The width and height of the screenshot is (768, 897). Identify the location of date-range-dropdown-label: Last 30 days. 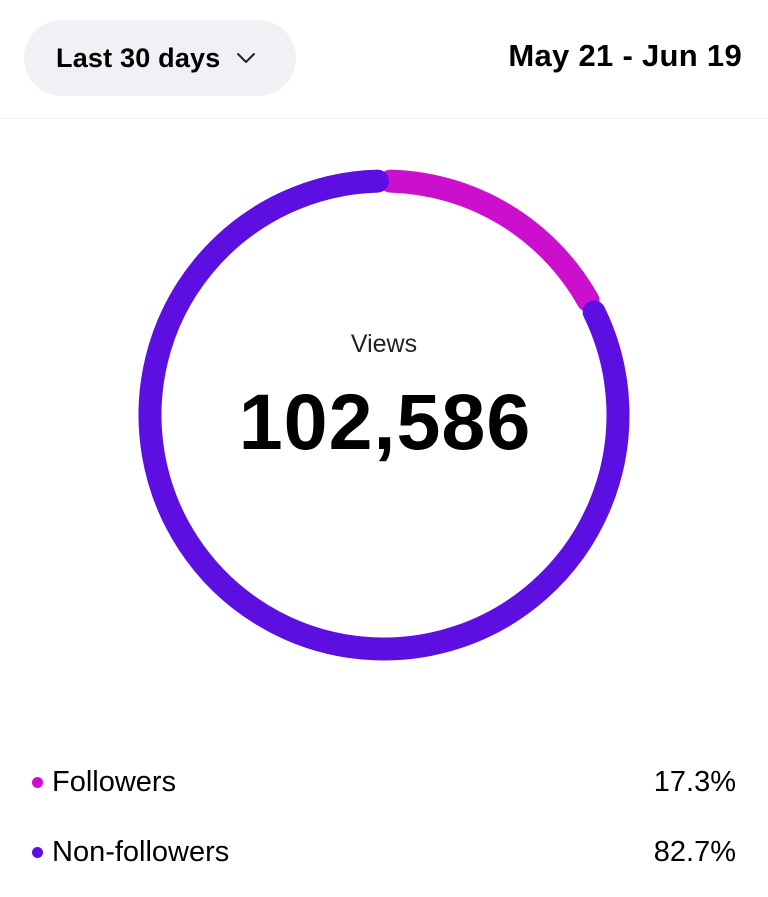
(138, 57).